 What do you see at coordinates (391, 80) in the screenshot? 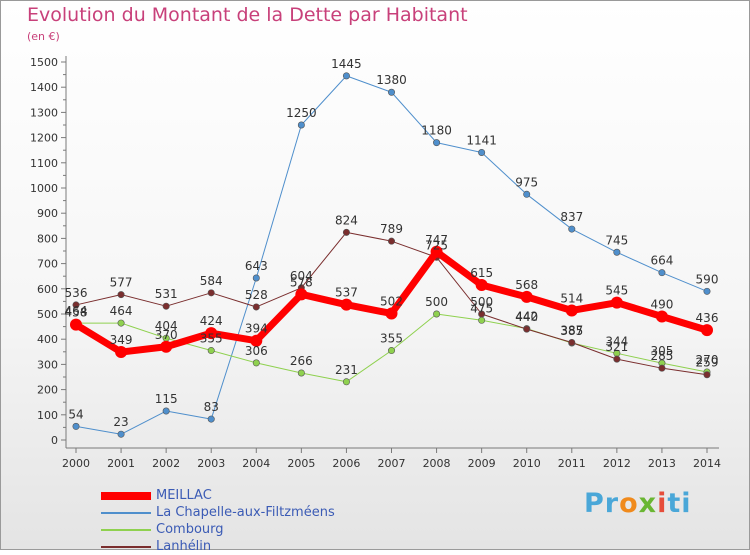
I see `data-label-la-chapelle-aux-filtzmeens: 1380` at bounding box center [391, 80].